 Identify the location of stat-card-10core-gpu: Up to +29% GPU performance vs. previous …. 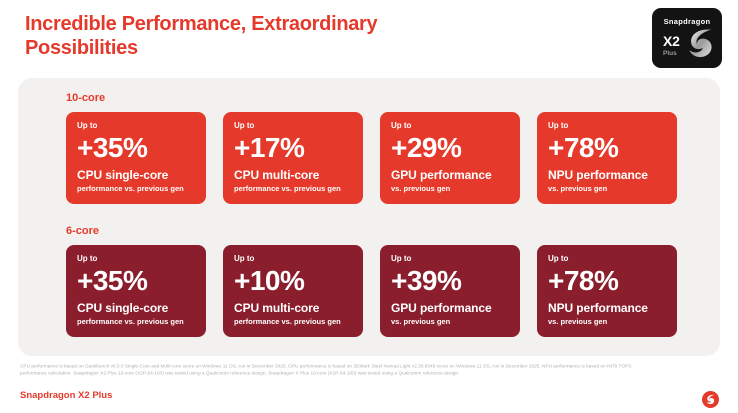
(450, 158).